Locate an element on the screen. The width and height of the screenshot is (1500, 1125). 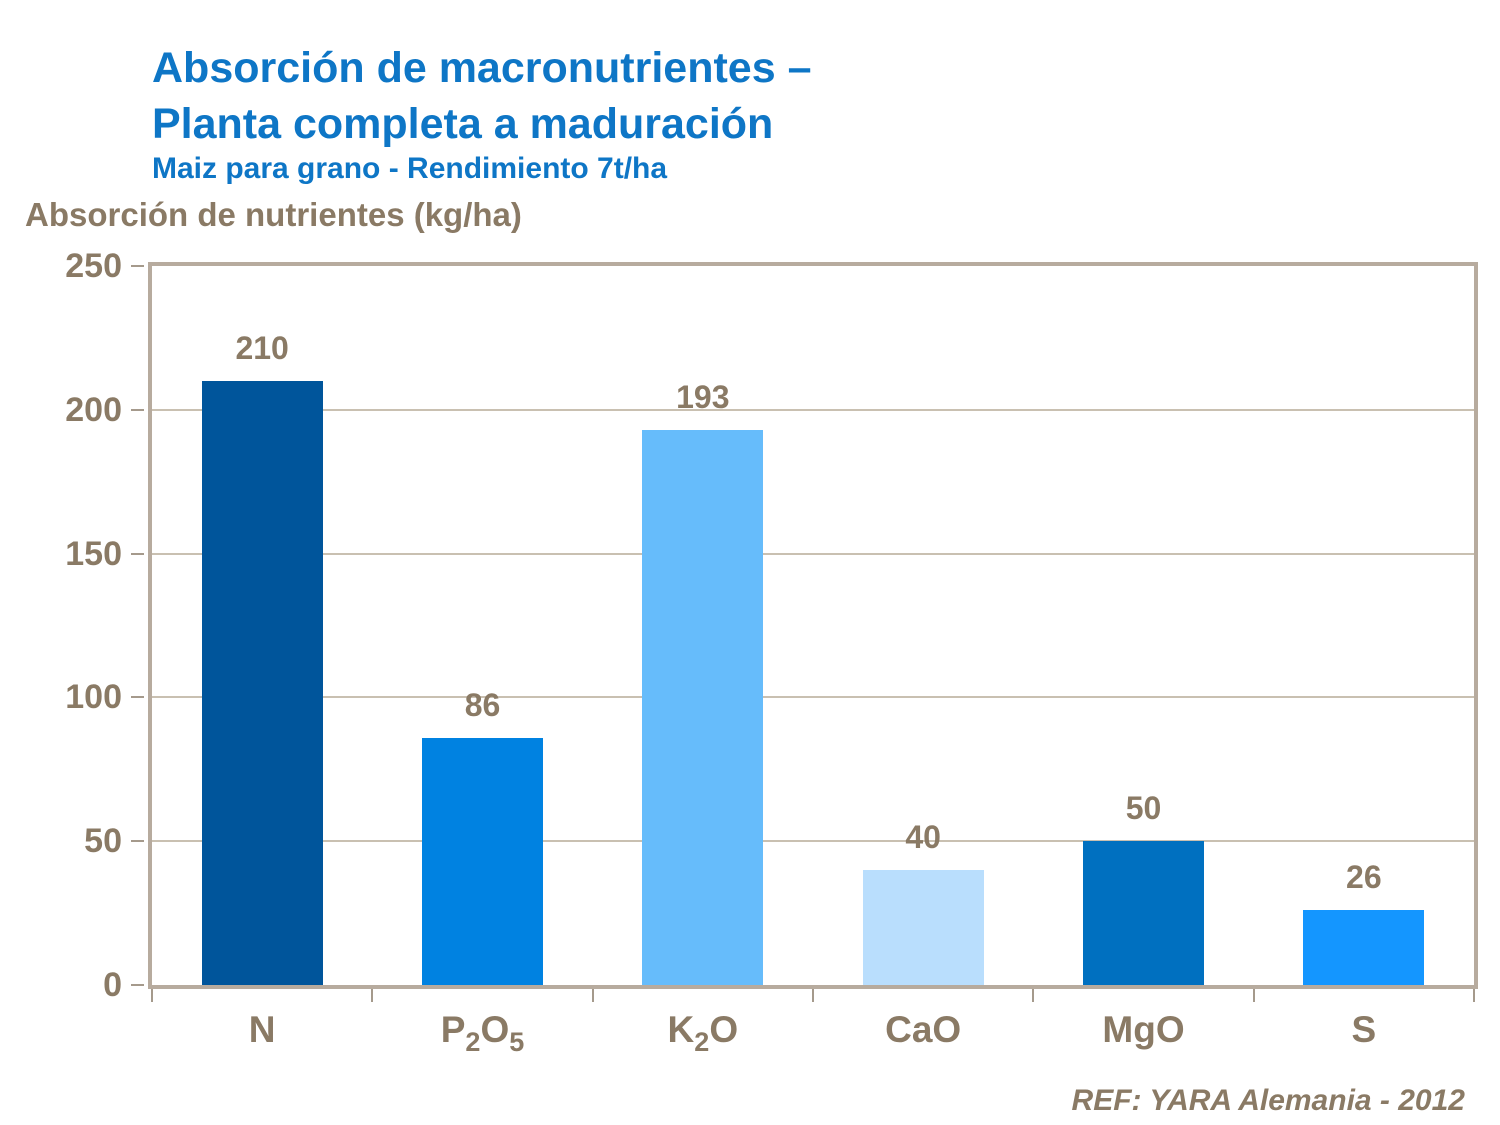
x-axis-label-text: N is located at coordinates (262, 1029).